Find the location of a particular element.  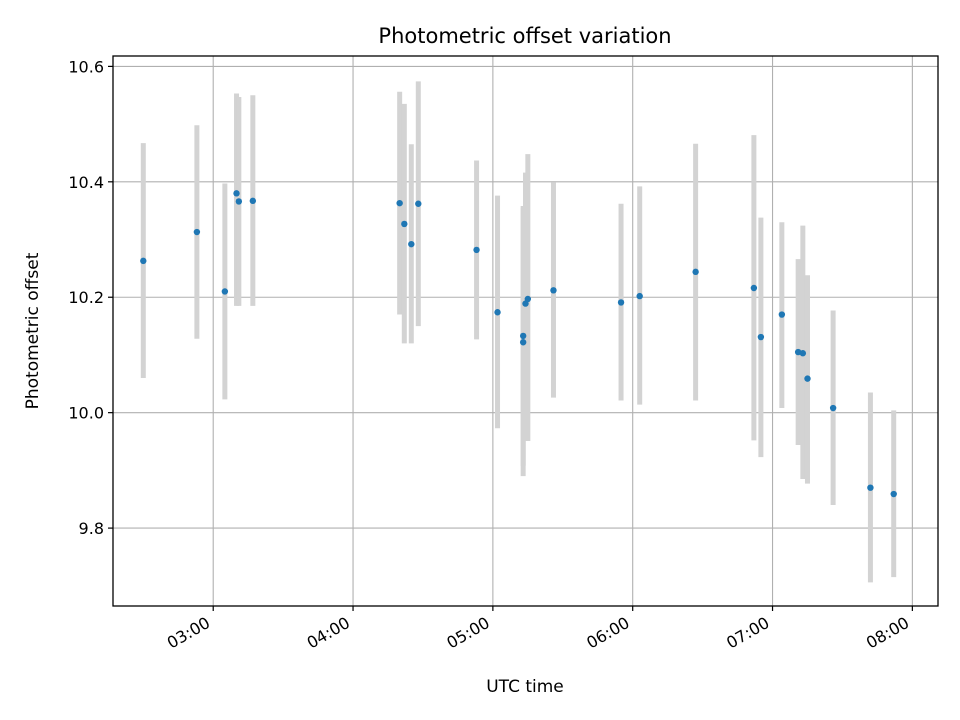

x-axis-title: UTC time is located at coordinates (525, 687).